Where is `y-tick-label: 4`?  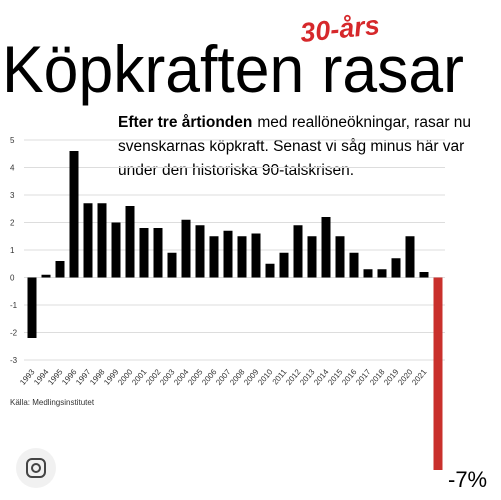 y-tick-label: 4 is located at coordinates (12, 168).